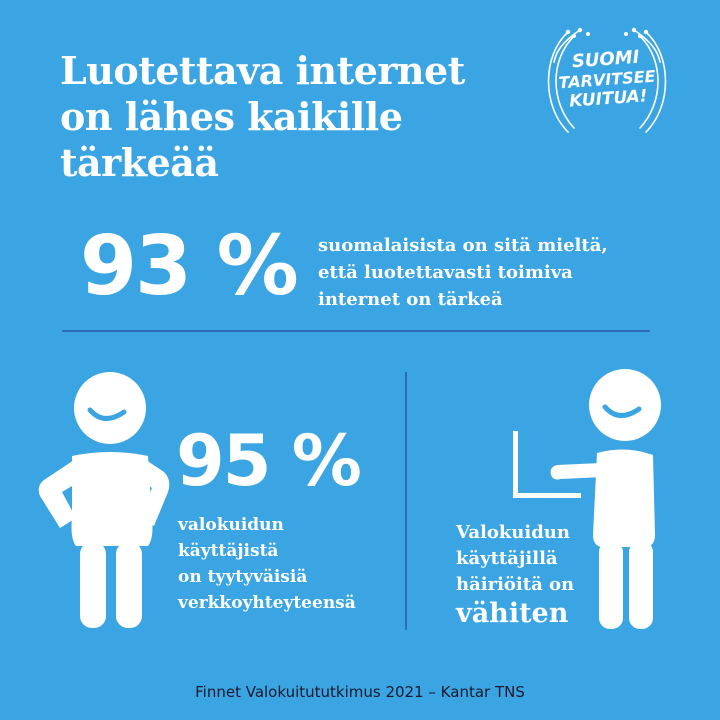 The width and height of the screenshot is (720, 720). I want to click on right-stat-line-1: Valokuidun, so click(513, 532).